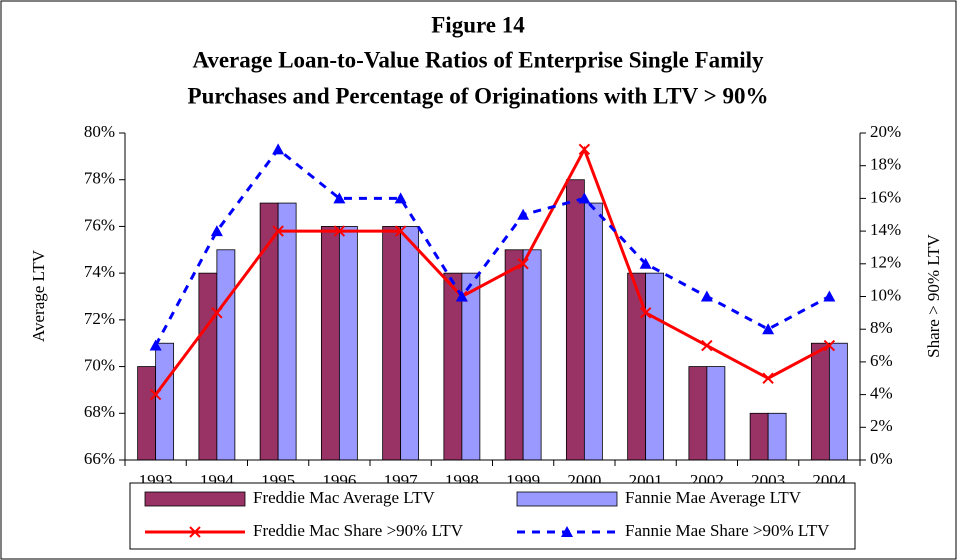 The image size is (957, 560). What do you see at coordinates (885, 262) in the screenshot?
I see `y2-tick-label: 12%` at bounding box center [885, 262].